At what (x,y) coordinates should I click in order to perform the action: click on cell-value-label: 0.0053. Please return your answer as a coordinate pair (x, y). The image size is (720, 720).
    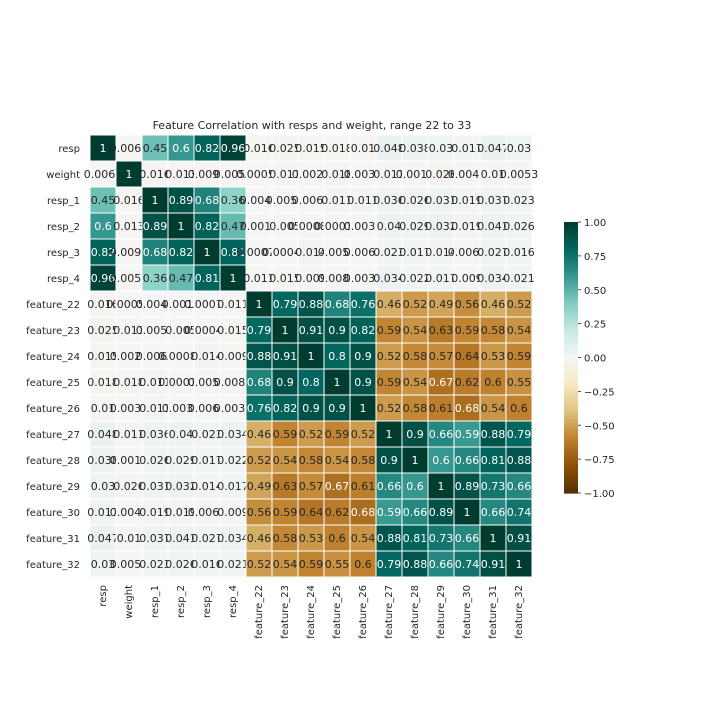
    Looking at the image, I should click on (129, 564).